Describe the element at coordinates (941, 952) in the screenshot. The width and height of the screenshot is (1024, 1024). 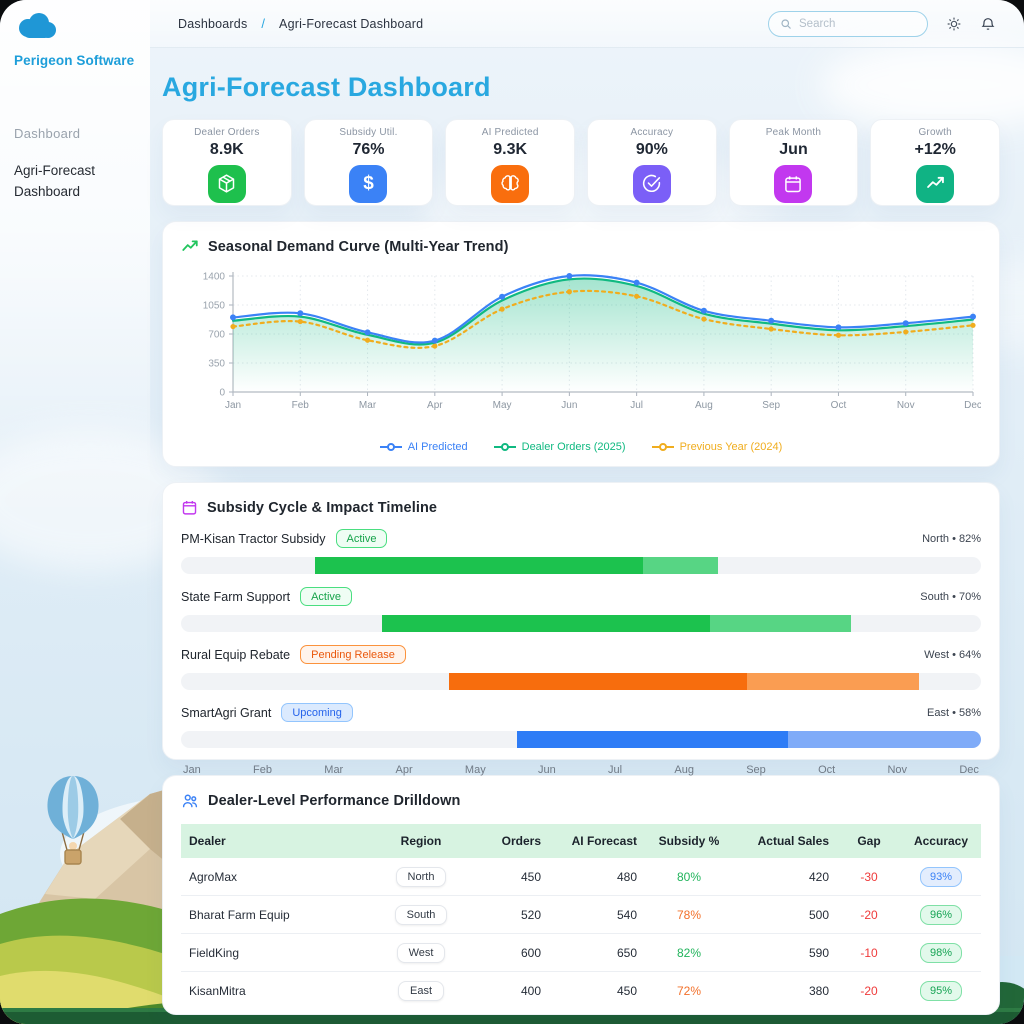
I see `accuracy-pill: 98%` at that location.